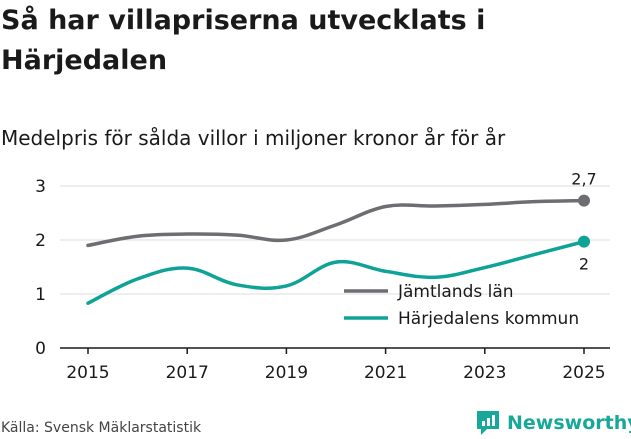 The image size is (631, 439). I want to click on x-tick-label: 2017, so click(187, 373).